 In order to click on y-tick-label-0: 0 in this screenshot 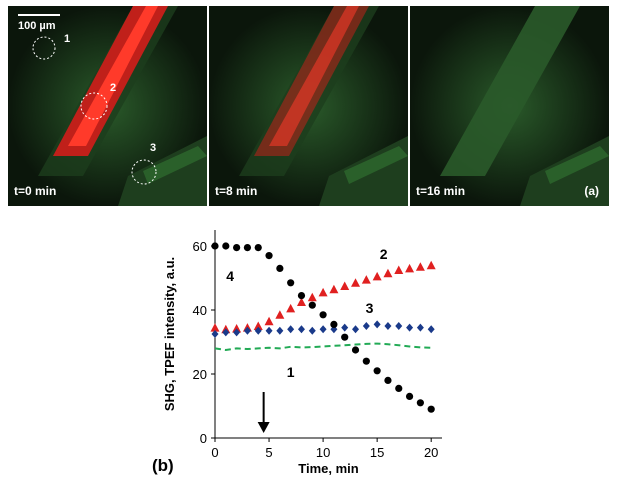, I will do `click(203, 438)`.